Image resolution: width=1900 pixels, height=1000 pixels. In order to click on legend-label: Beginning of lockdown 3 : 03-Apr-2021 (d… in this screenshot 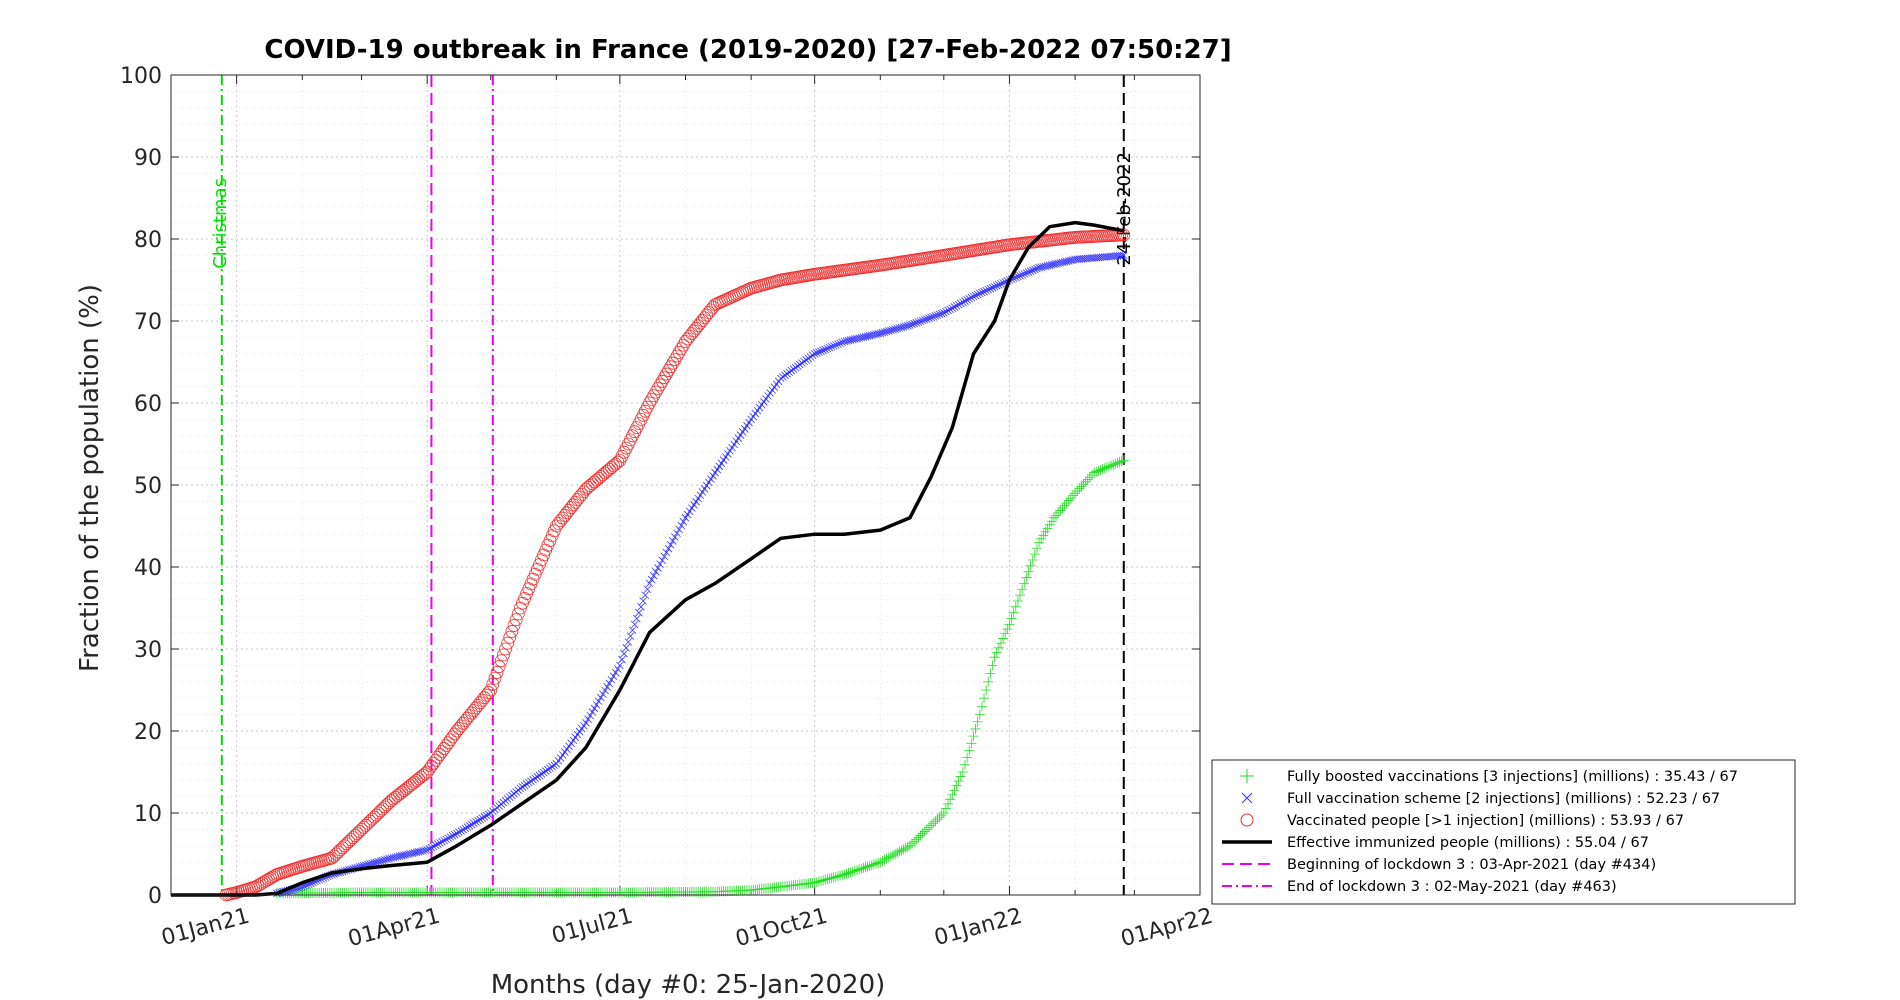, I will do `click(1471, 865)`.